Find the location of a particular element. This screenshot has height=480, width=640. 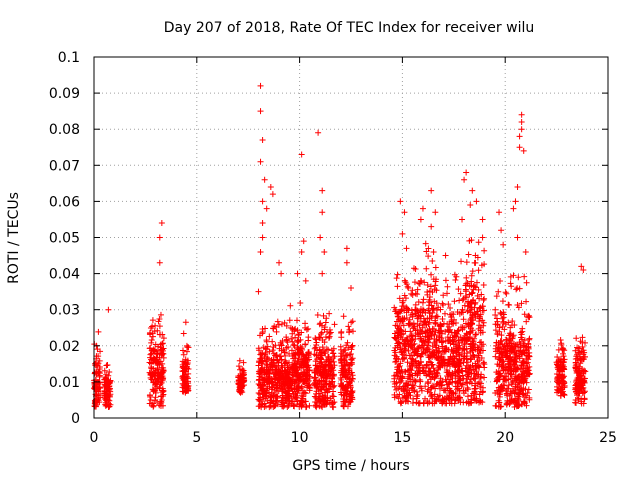

y-tick-label: 0.06 is located at coordinates (64, 202).